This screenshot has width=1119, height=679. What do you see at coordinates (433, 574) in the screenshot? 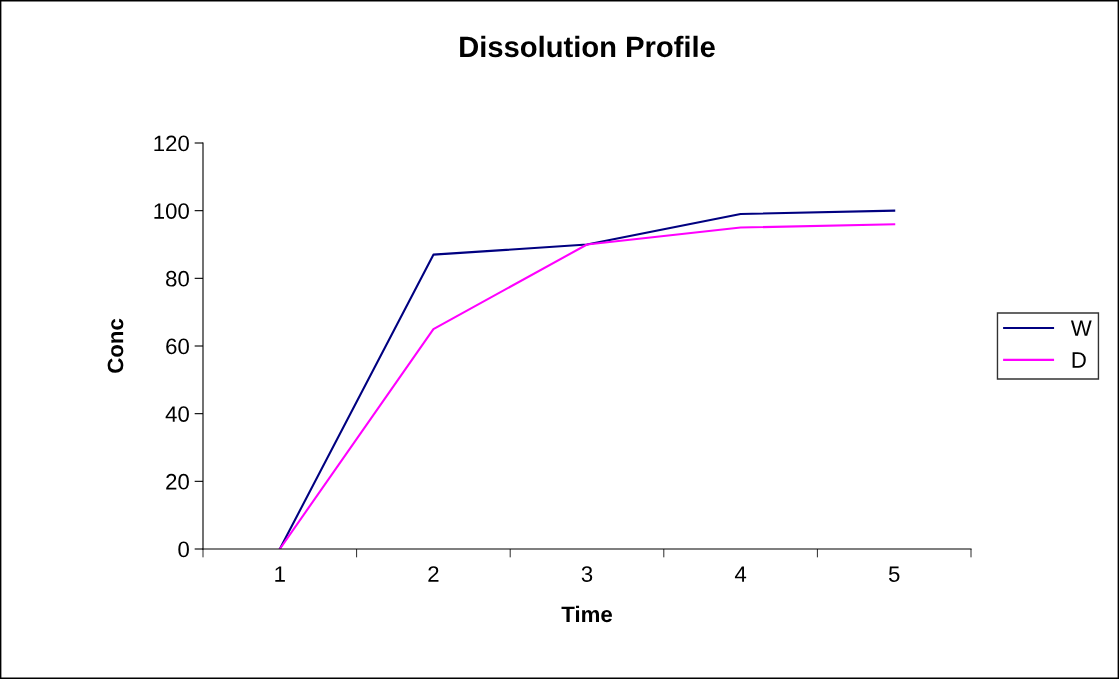
I see `x-tick-label: 2` at bounding box center [433, 574].